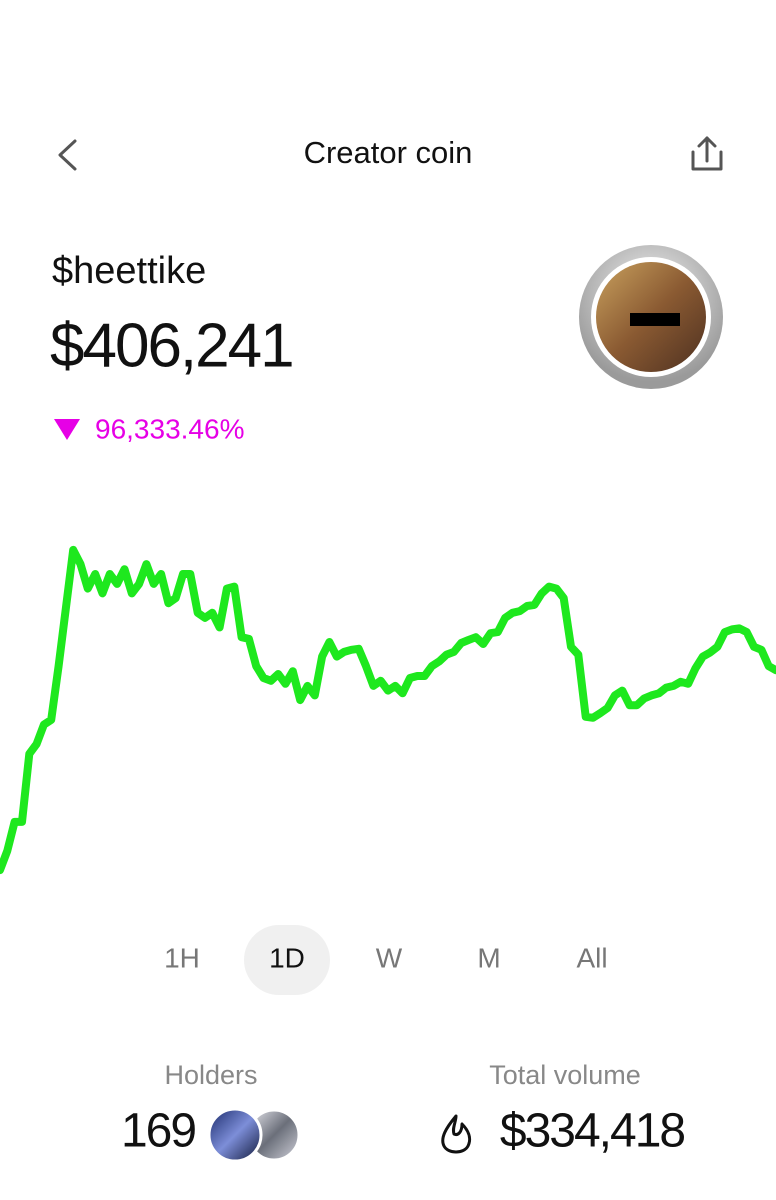 This screenshot has height=1200, width=776. I want to click on timeframe-tab: 1D, so click(287, 957).